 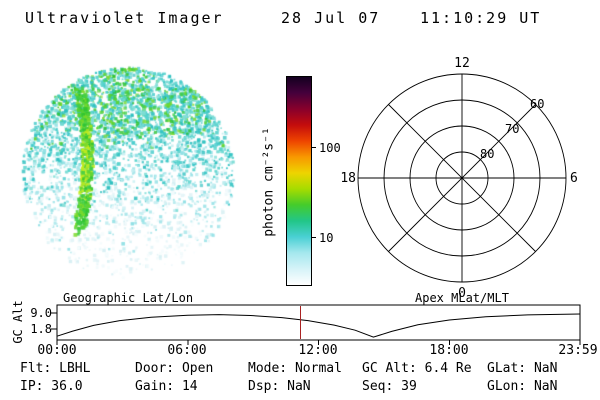 I want to click on app-title: Ultraviolet Imager, so click(x=124, y=18).